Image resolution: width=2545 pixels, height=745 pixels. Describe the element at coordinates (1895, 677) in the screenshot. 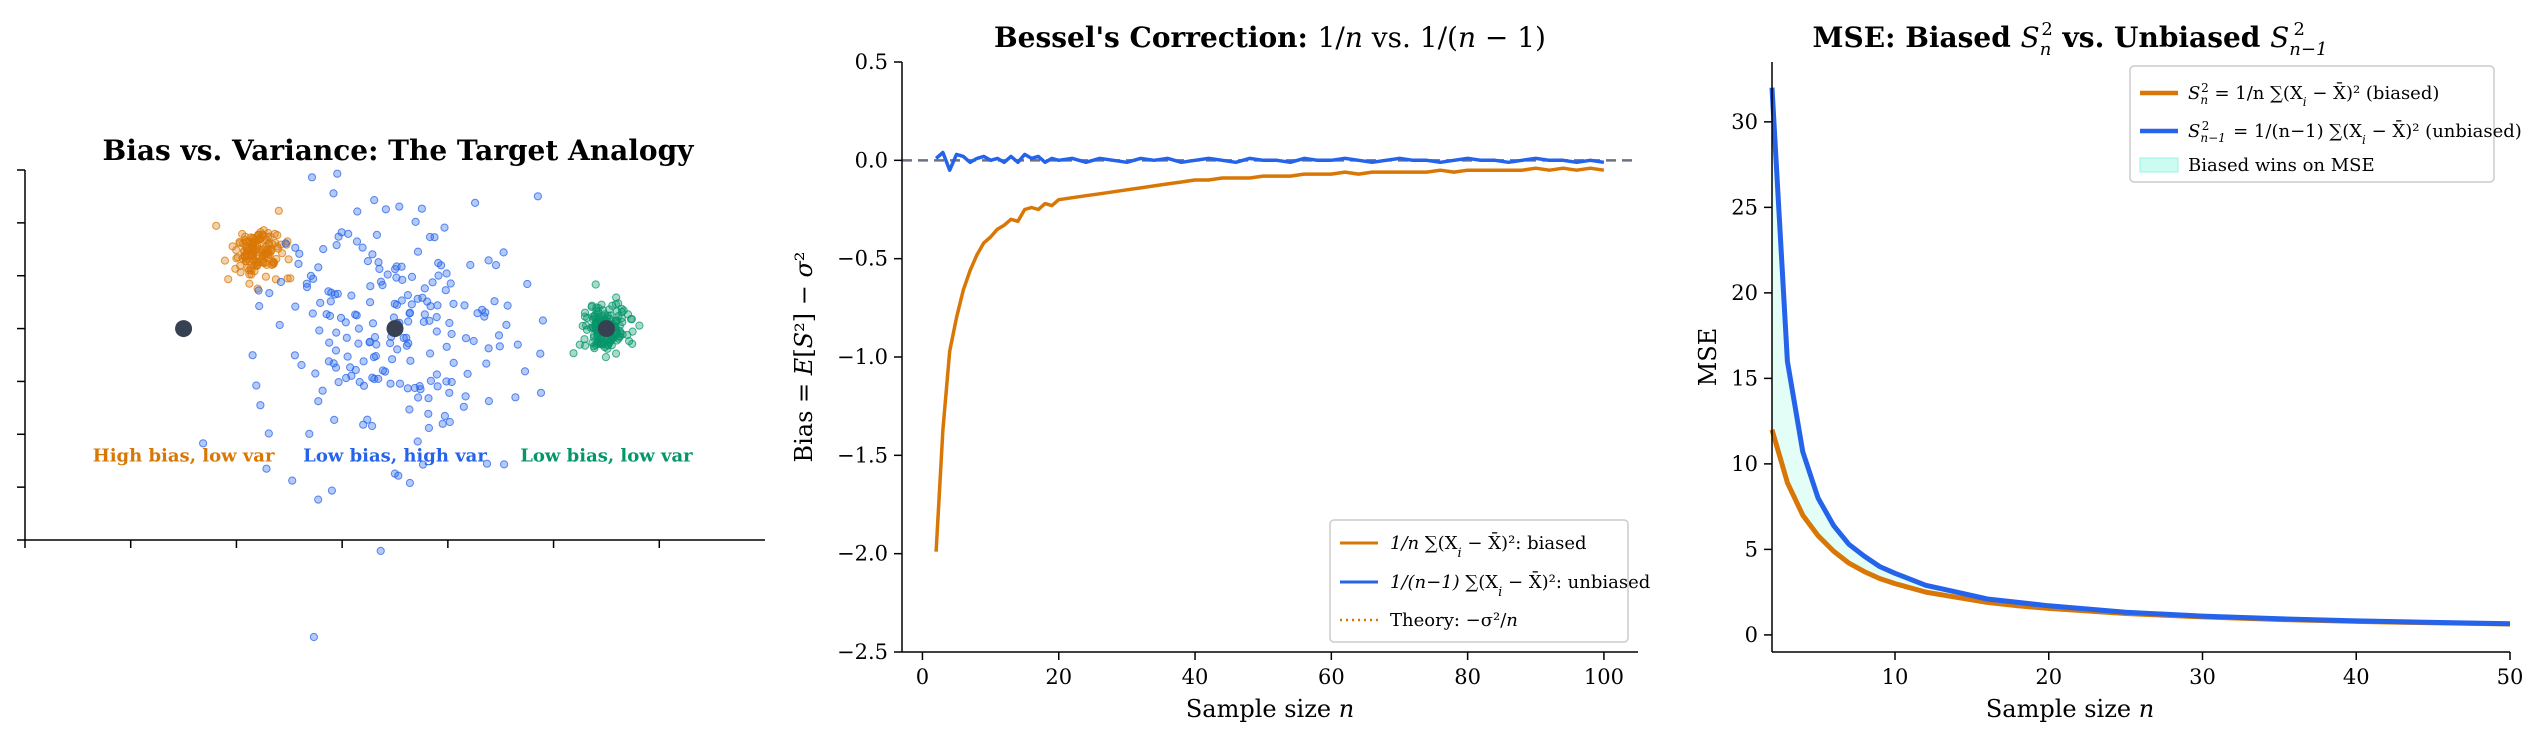

I see `x-tick-label: 10` at that location.